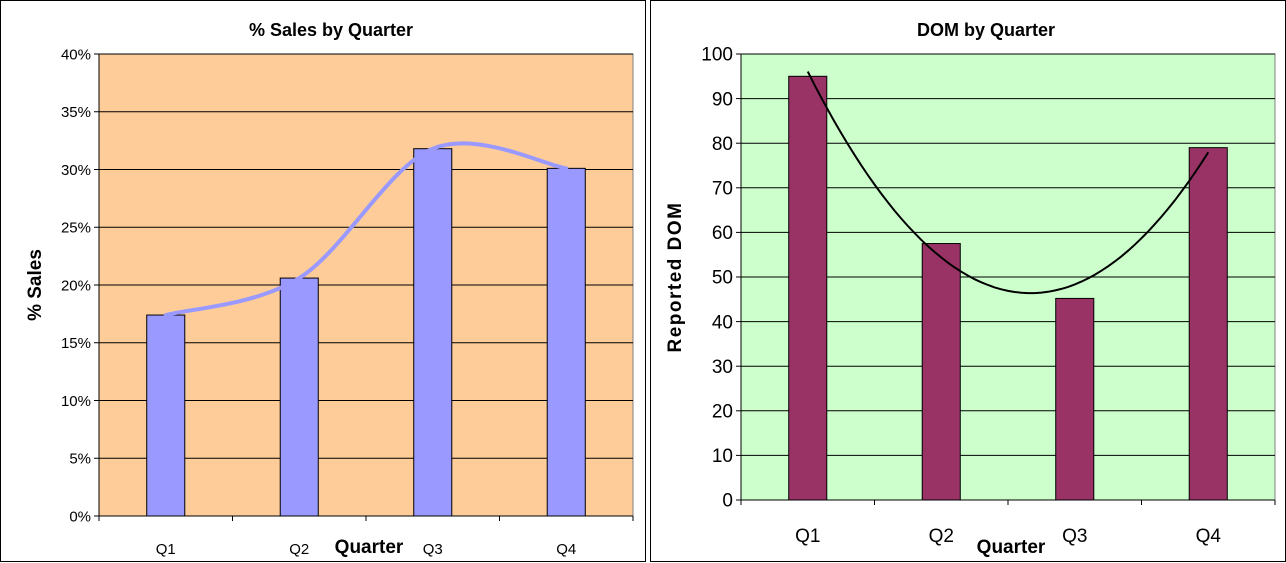 This screenshot has width=1286, height=563. I want to click on y-tick-label: 10, so click(722, 456).